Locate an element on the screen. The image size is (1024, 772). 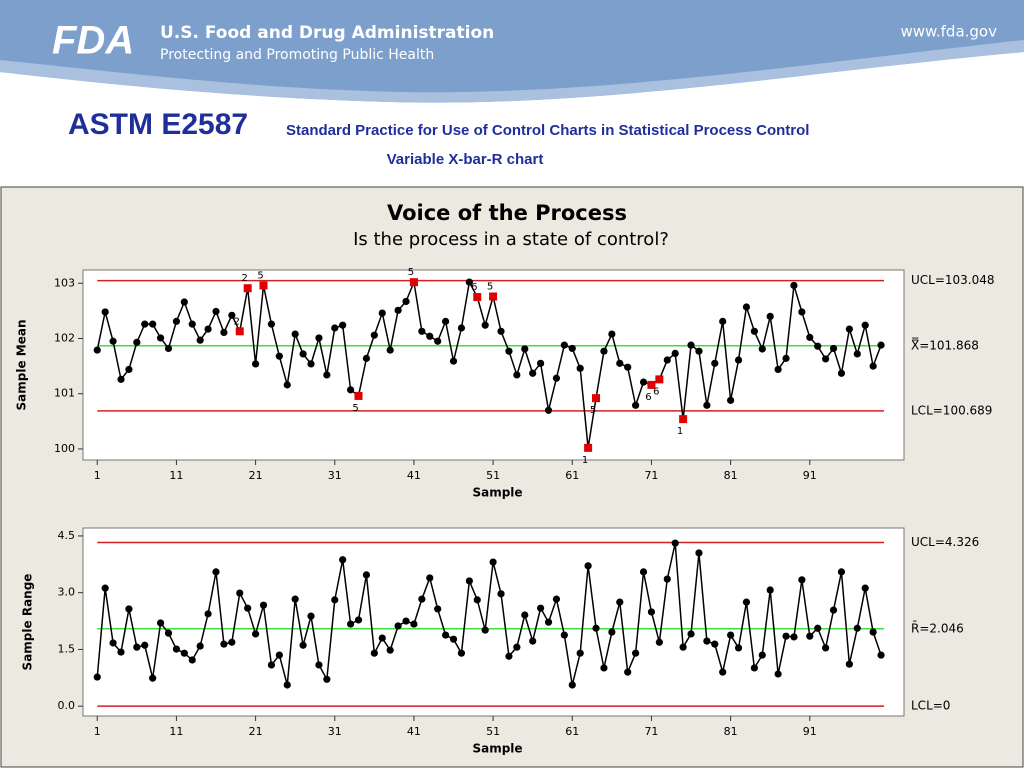
test-label: 6 is located at coordinates (656, 391).